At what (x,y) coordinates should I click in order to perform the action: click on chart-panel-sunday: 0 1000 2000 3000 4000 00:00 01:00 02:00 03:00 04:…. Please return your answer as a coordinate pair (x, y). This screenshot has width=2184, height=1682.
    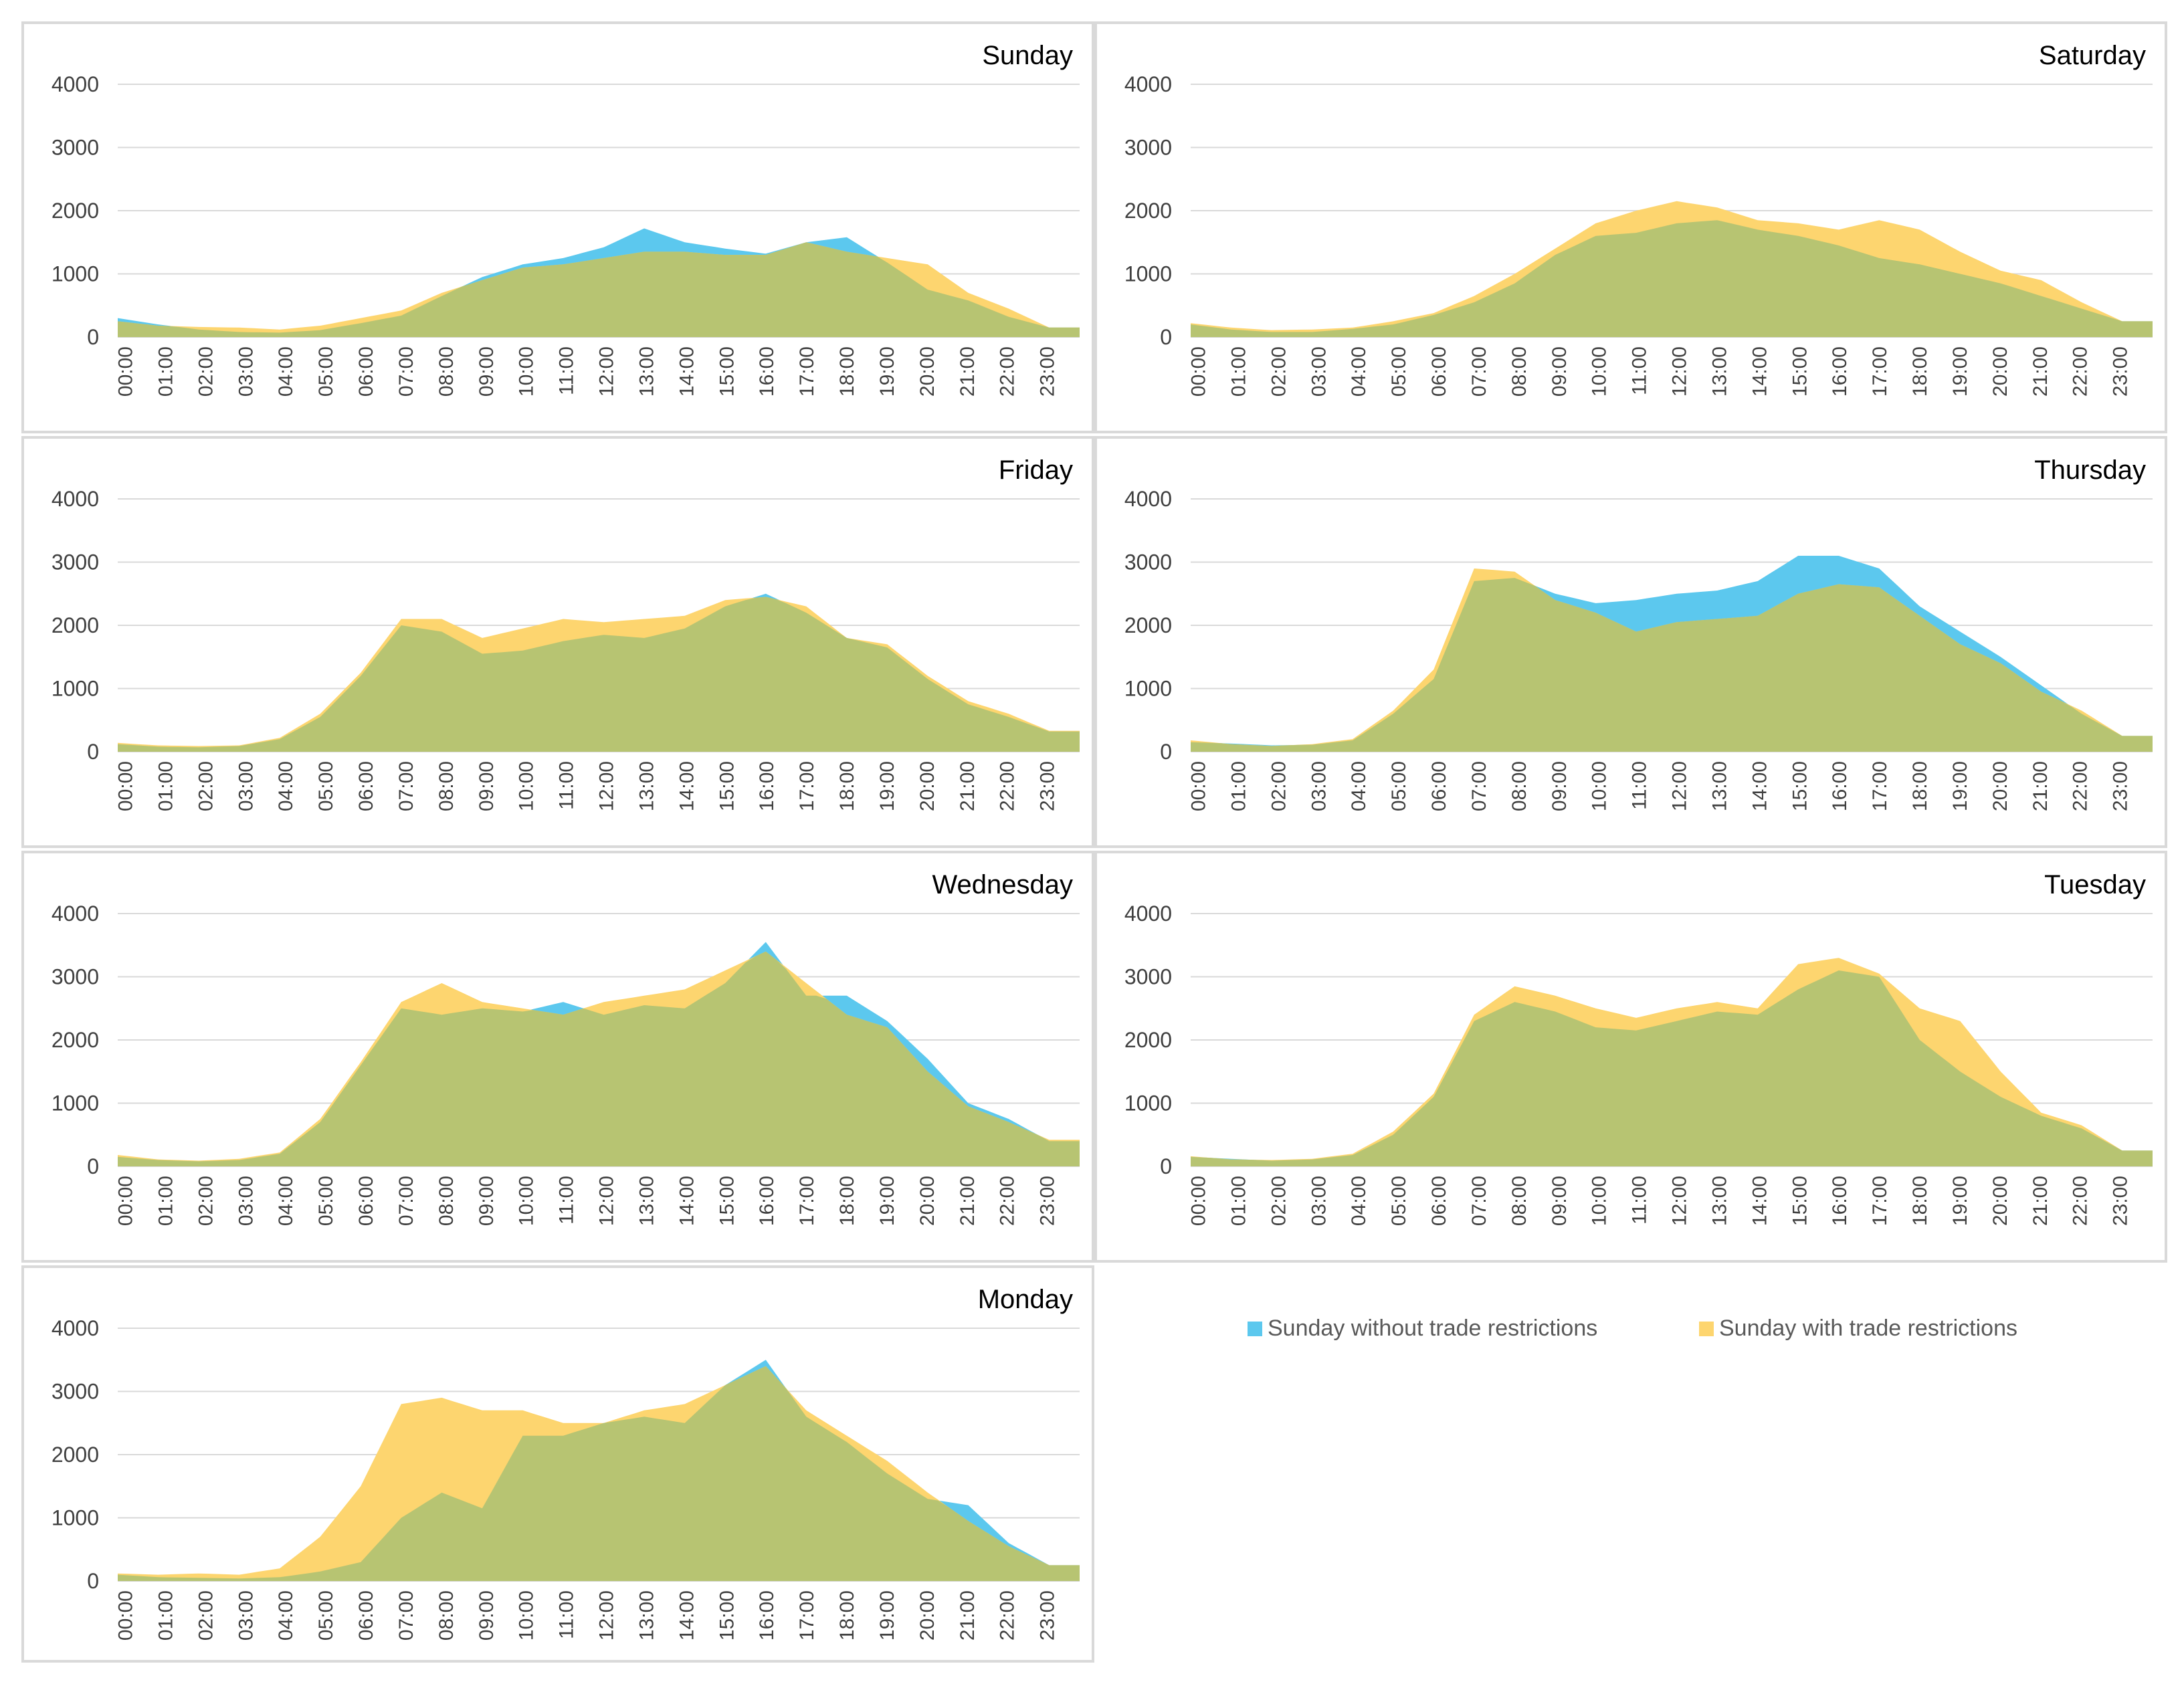
    Looking at the image, I should click on (557, 227).